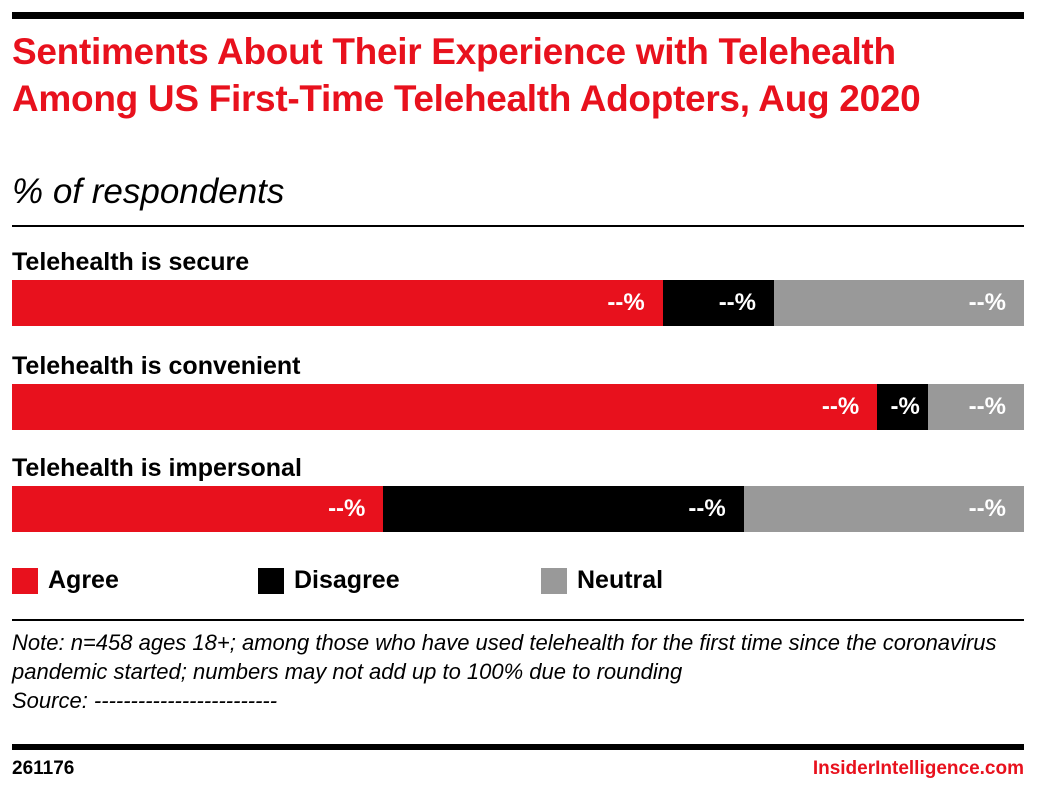  I want to click on category-label: Telehealth is convenient, so click(156, 366).